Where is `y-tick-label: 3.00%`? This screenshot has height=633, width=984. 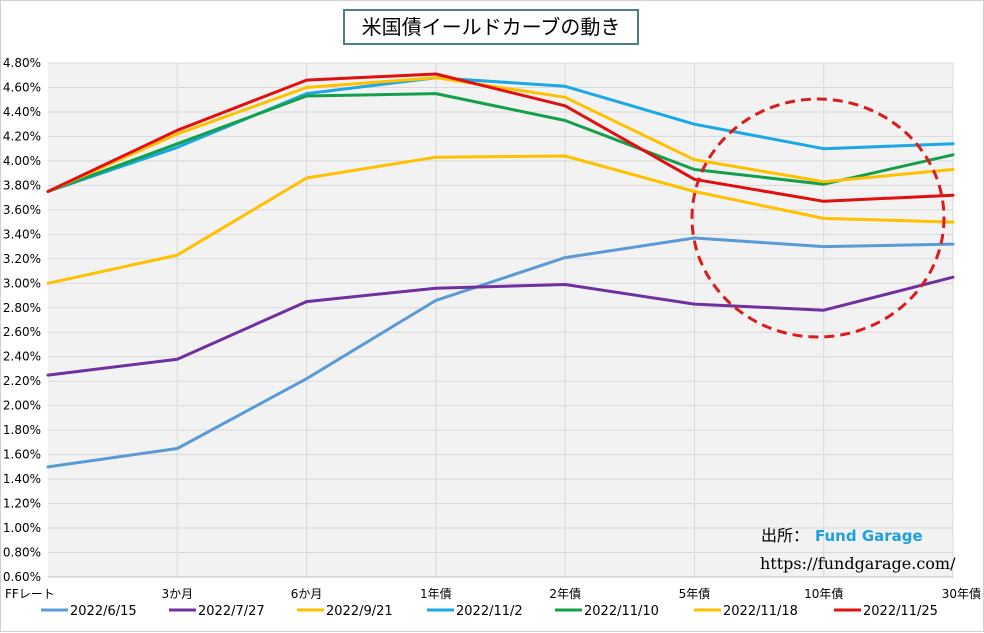
y-tick-label: 3.00% is located at coordinates (22, 283).